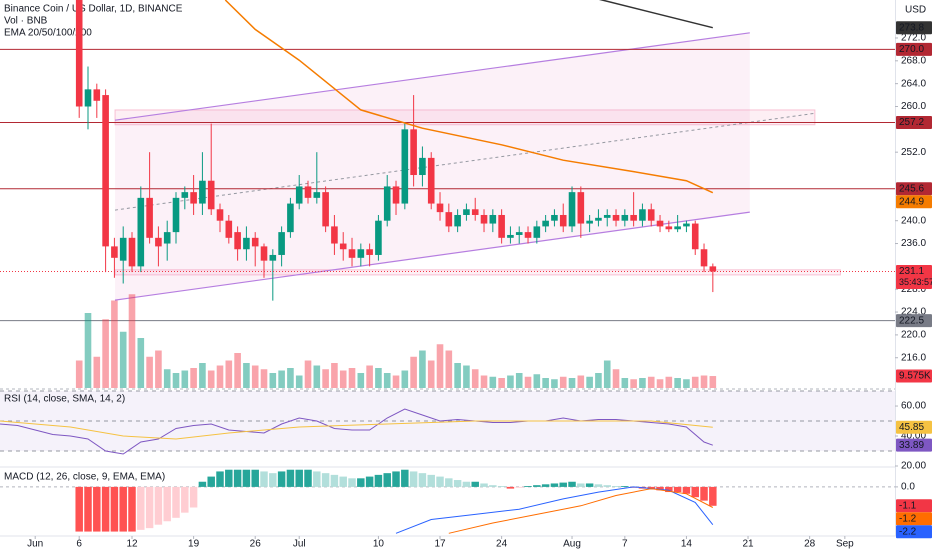  Describe the element at coordinates (913, 243) in the screenshot. I see `y-tick-label: 236.0` at that location.